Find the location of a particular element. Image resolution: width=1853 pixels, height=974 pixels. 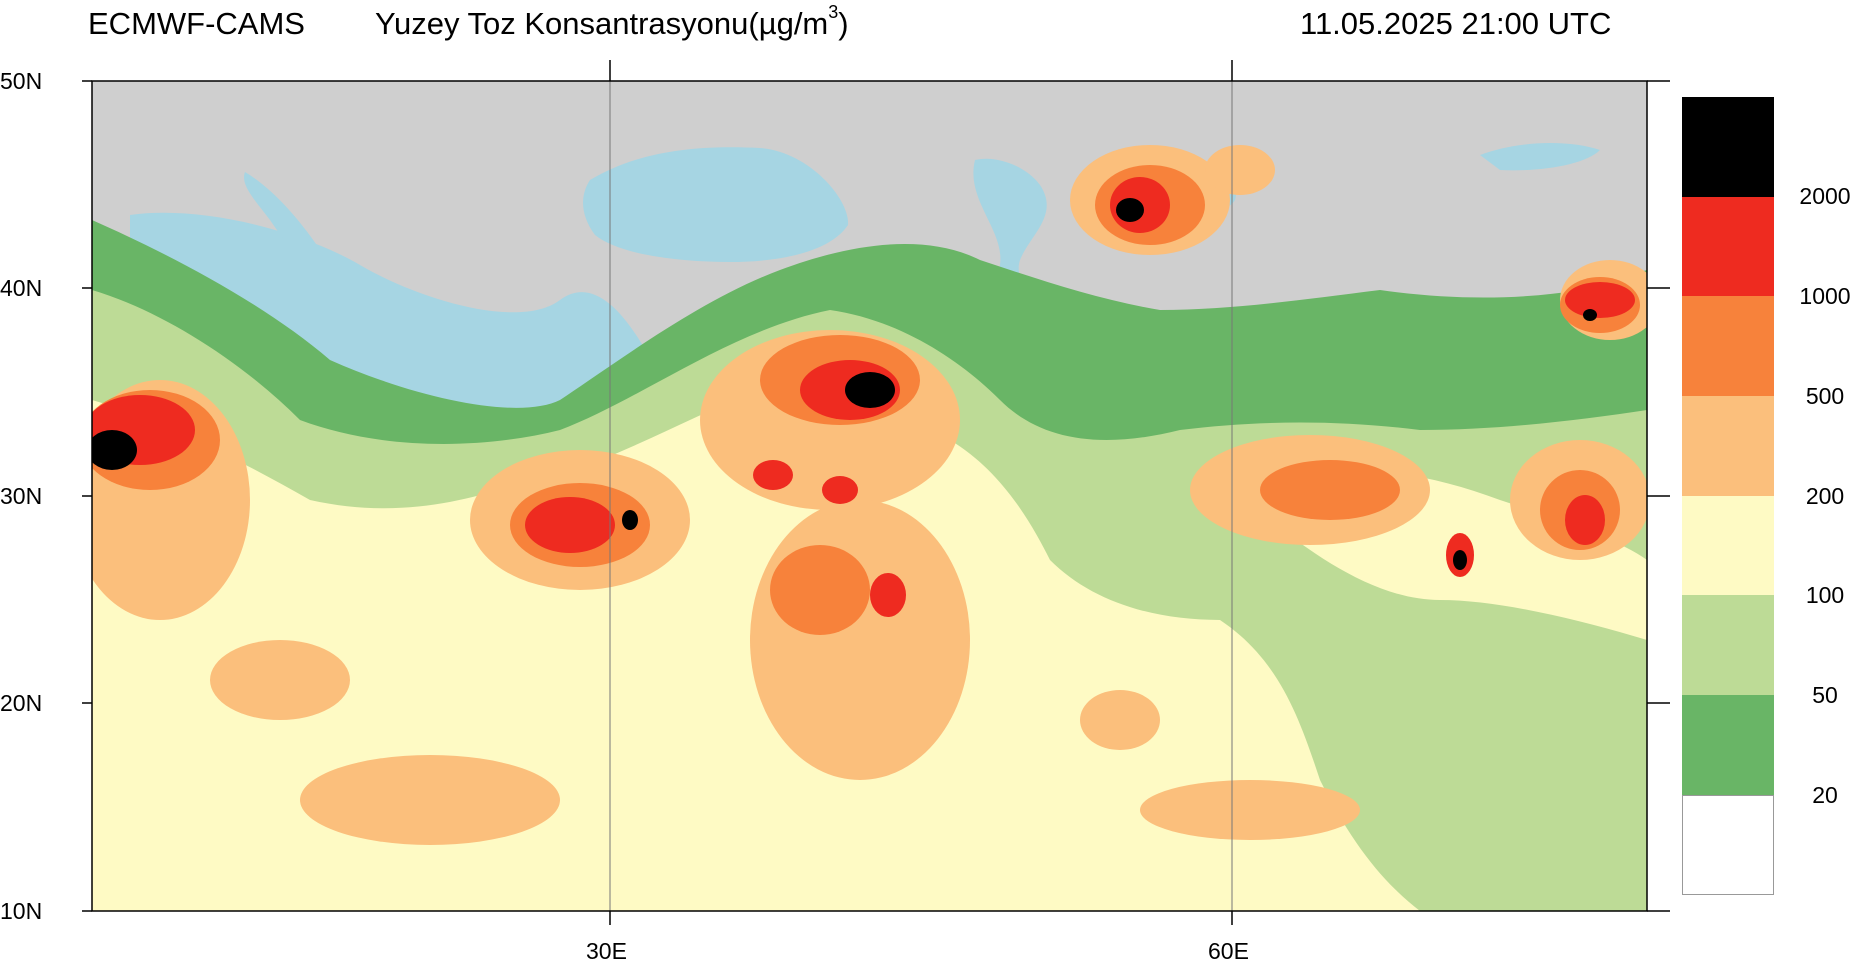

colorbar-label-20: 20 is located at coordinates (1825, 795).